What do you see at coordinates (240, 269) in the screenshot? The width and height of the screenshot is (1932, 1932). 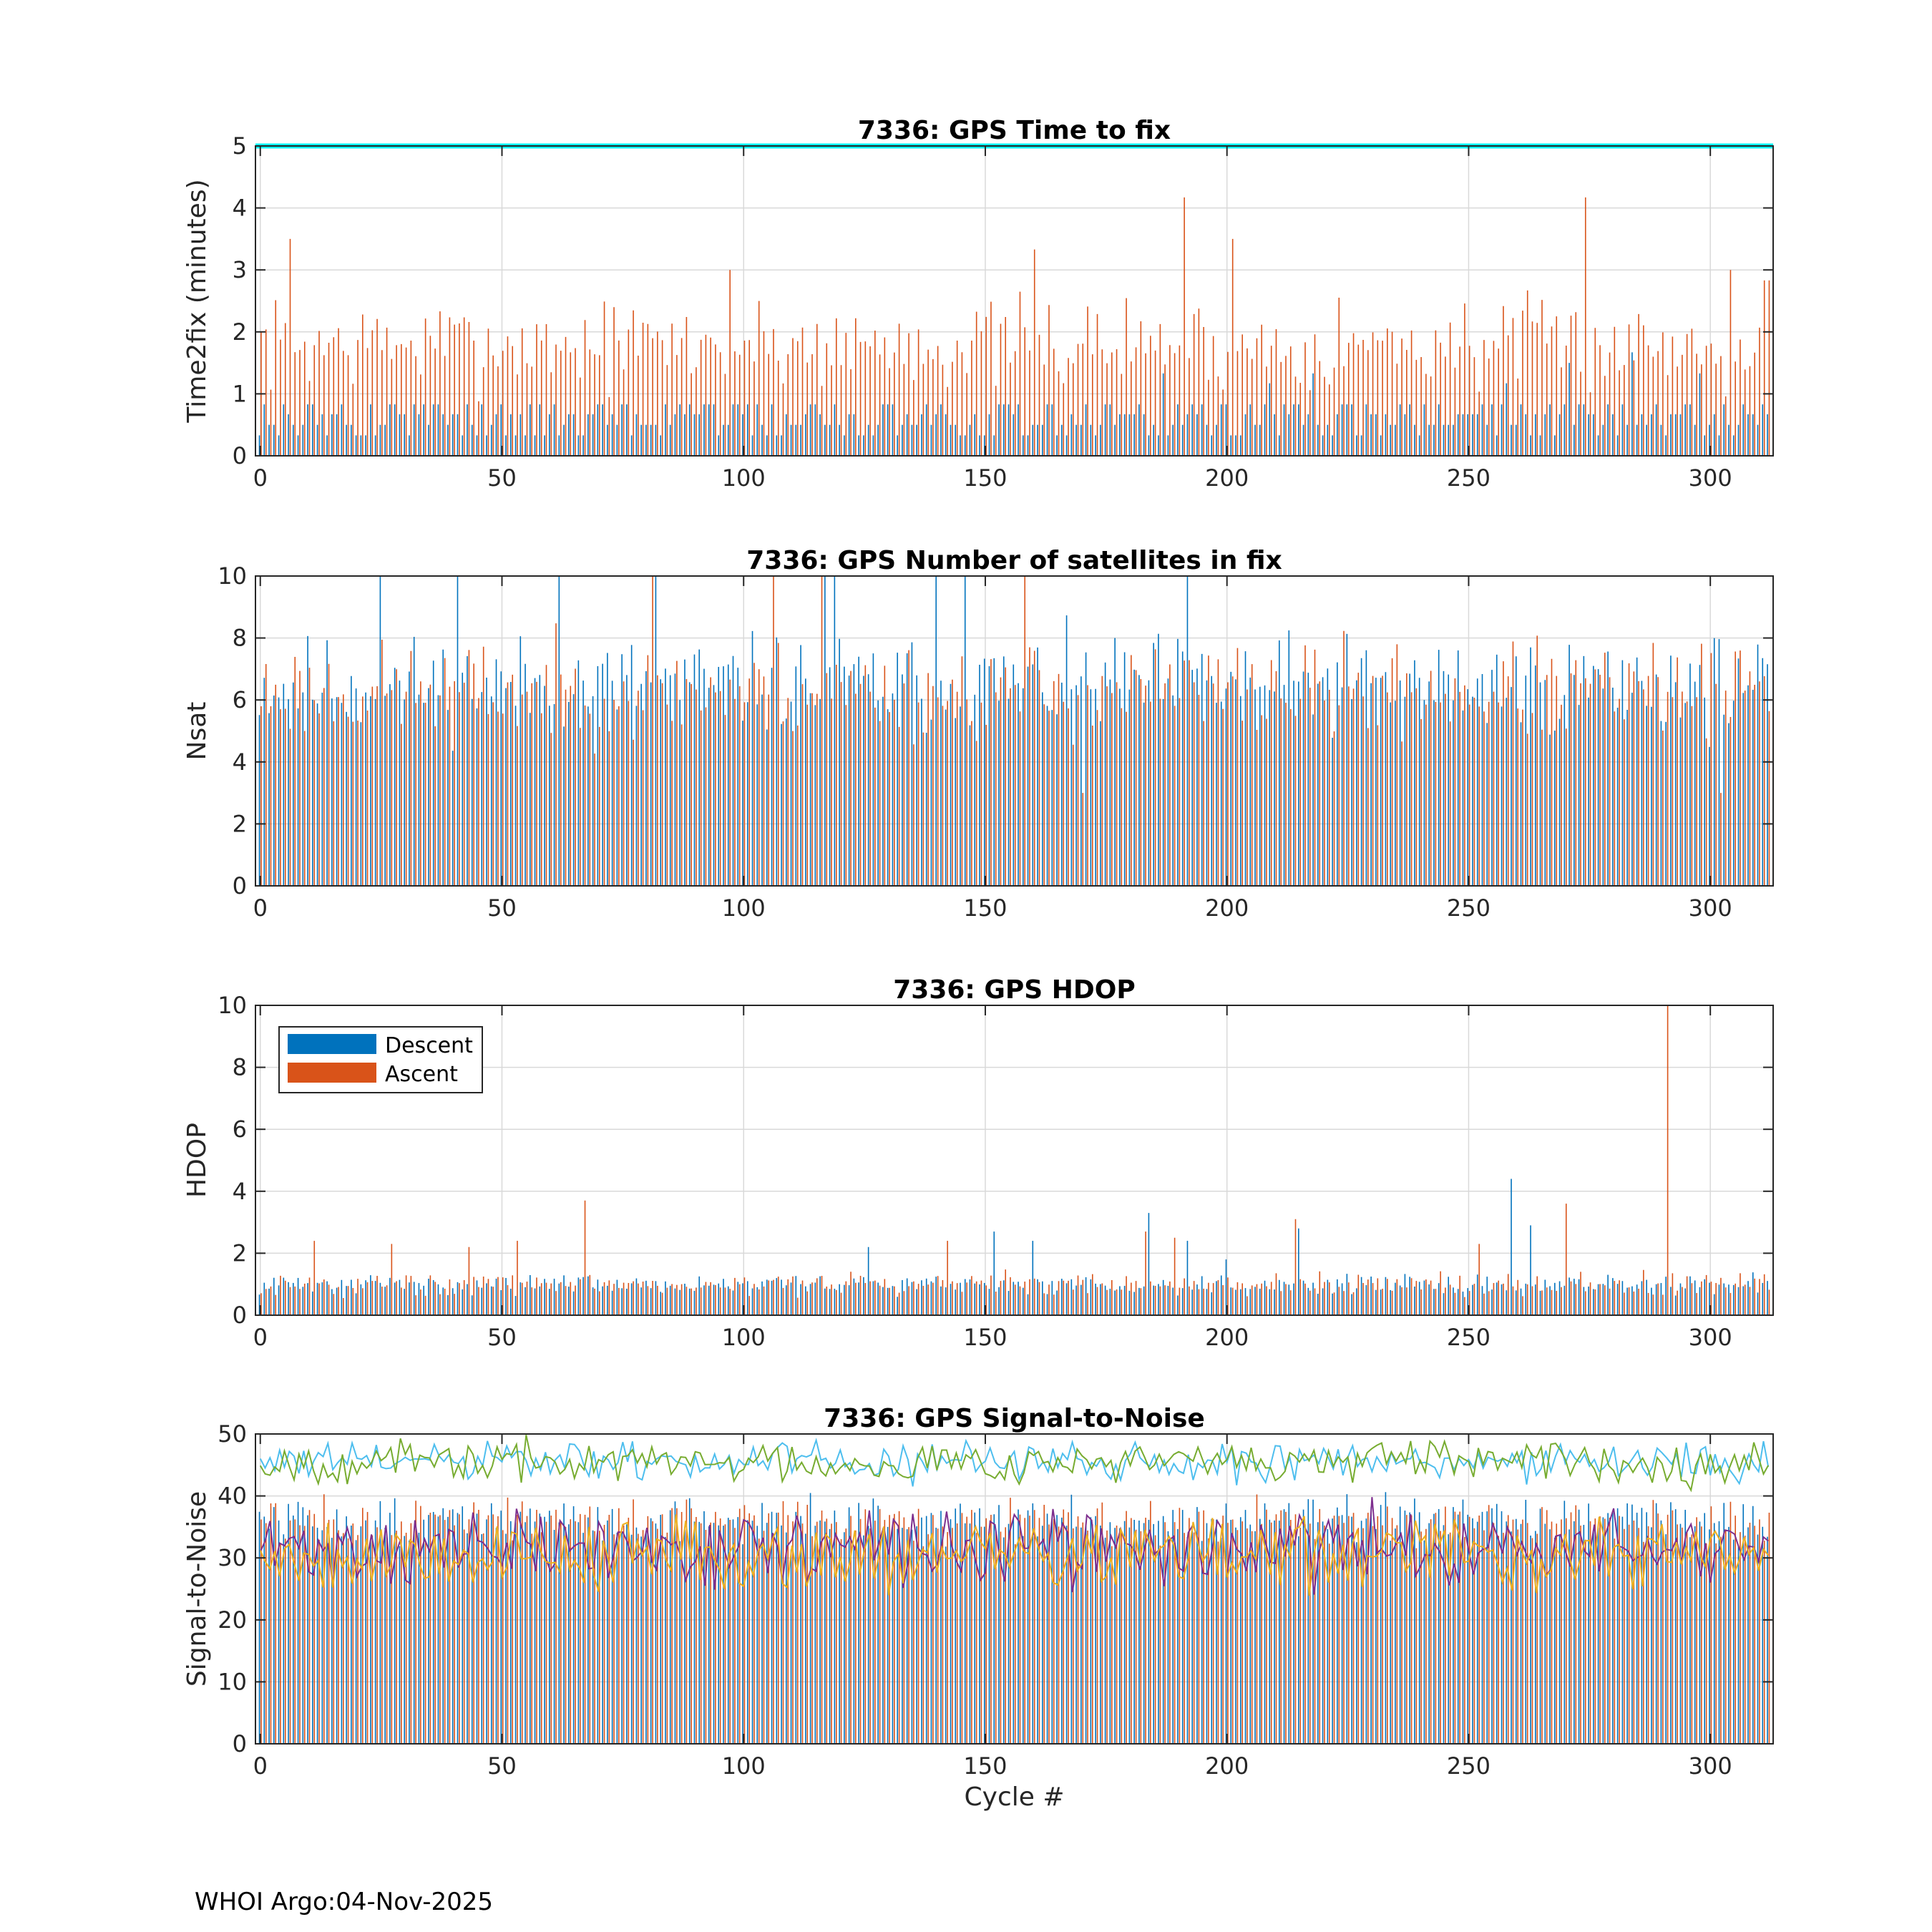 I see `tick-label-y: 3` at bounding box center [240, 269].